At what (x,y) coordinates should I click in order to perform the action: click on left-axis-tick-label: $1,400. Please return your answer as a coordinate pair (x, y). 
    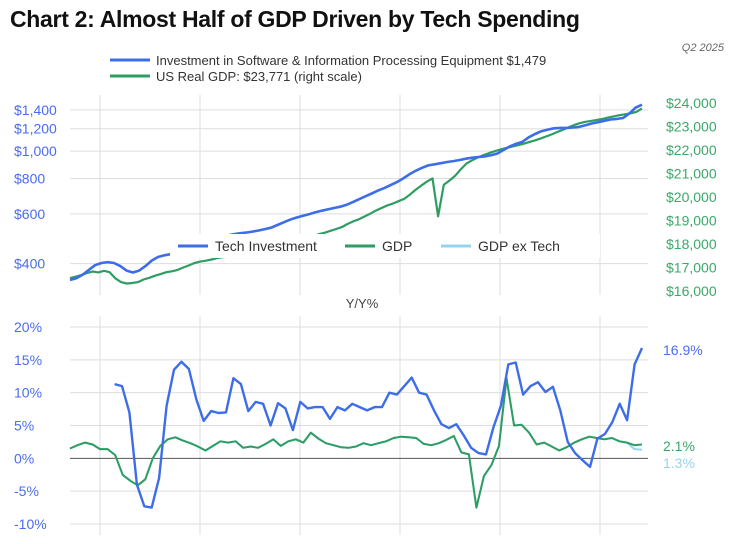
    Looking at the image, I should click on (35, 110).